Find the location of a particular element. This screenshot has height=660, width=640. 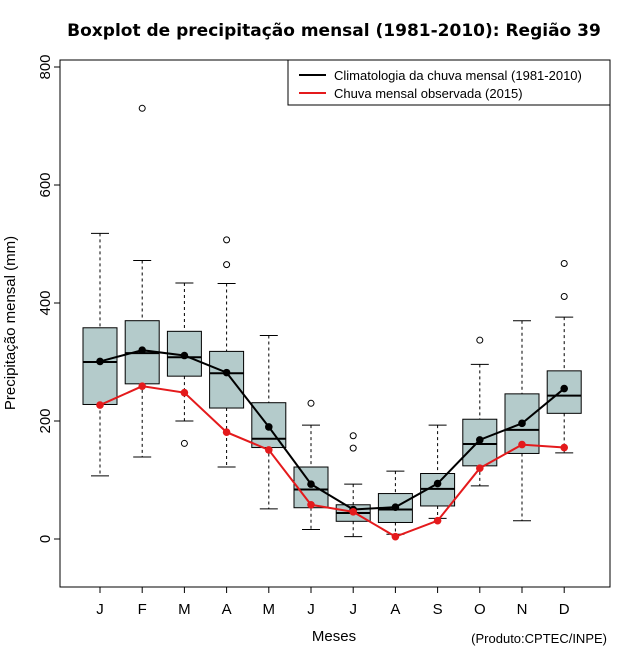

y-axis: 0 200 400 600 800 is located at coordinates (48, 298).